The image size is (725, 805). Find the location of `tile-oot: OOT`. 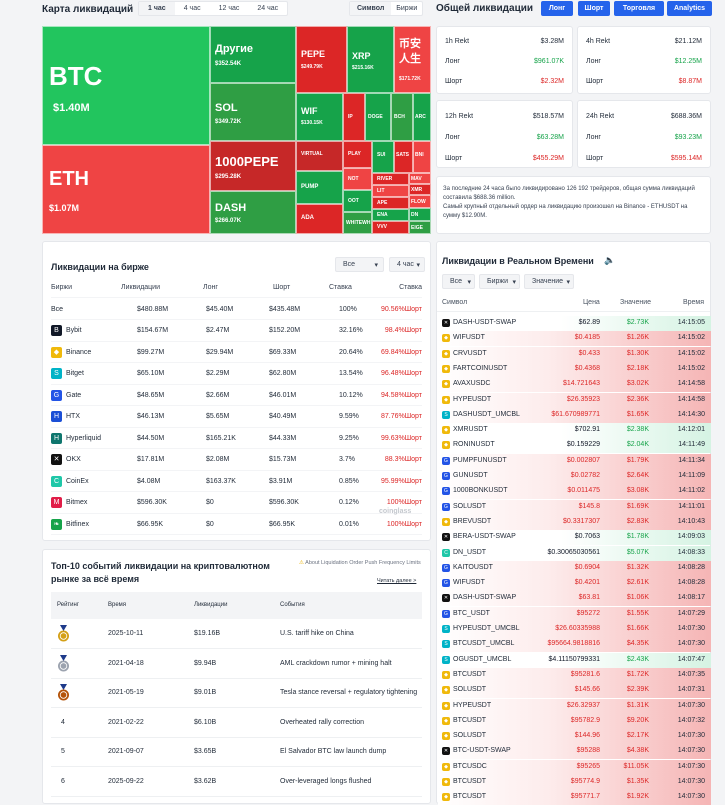

tile-oot: OOT is located at coordinates (357, 201).